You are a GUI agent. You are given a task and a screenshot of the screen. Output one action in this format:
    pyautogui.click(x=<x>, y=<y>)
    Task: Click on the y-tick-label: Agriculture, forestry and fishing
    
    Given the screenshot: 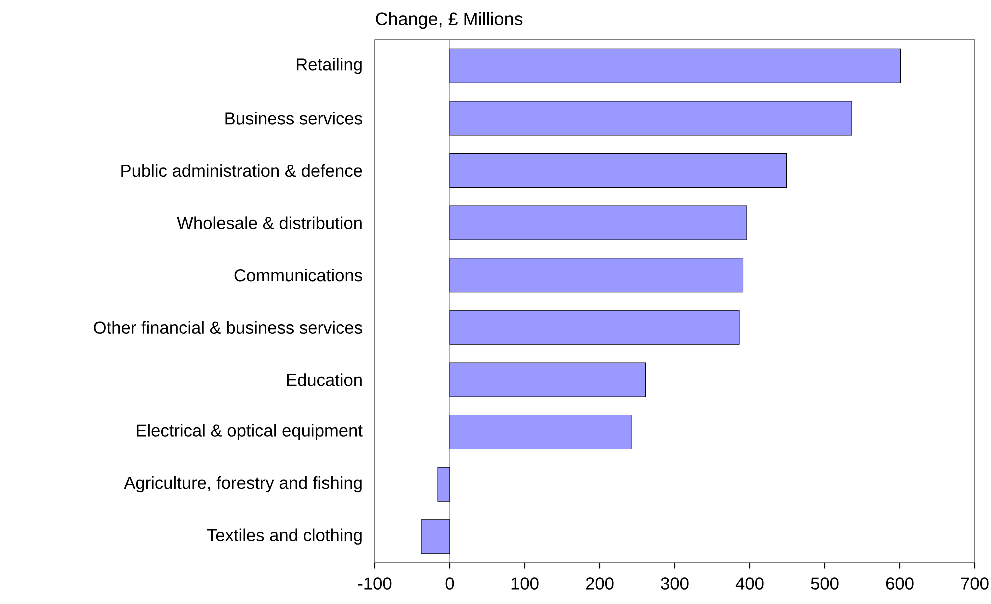 What is the action you would take?
    pyautogui.click(x=243, y=484)
    